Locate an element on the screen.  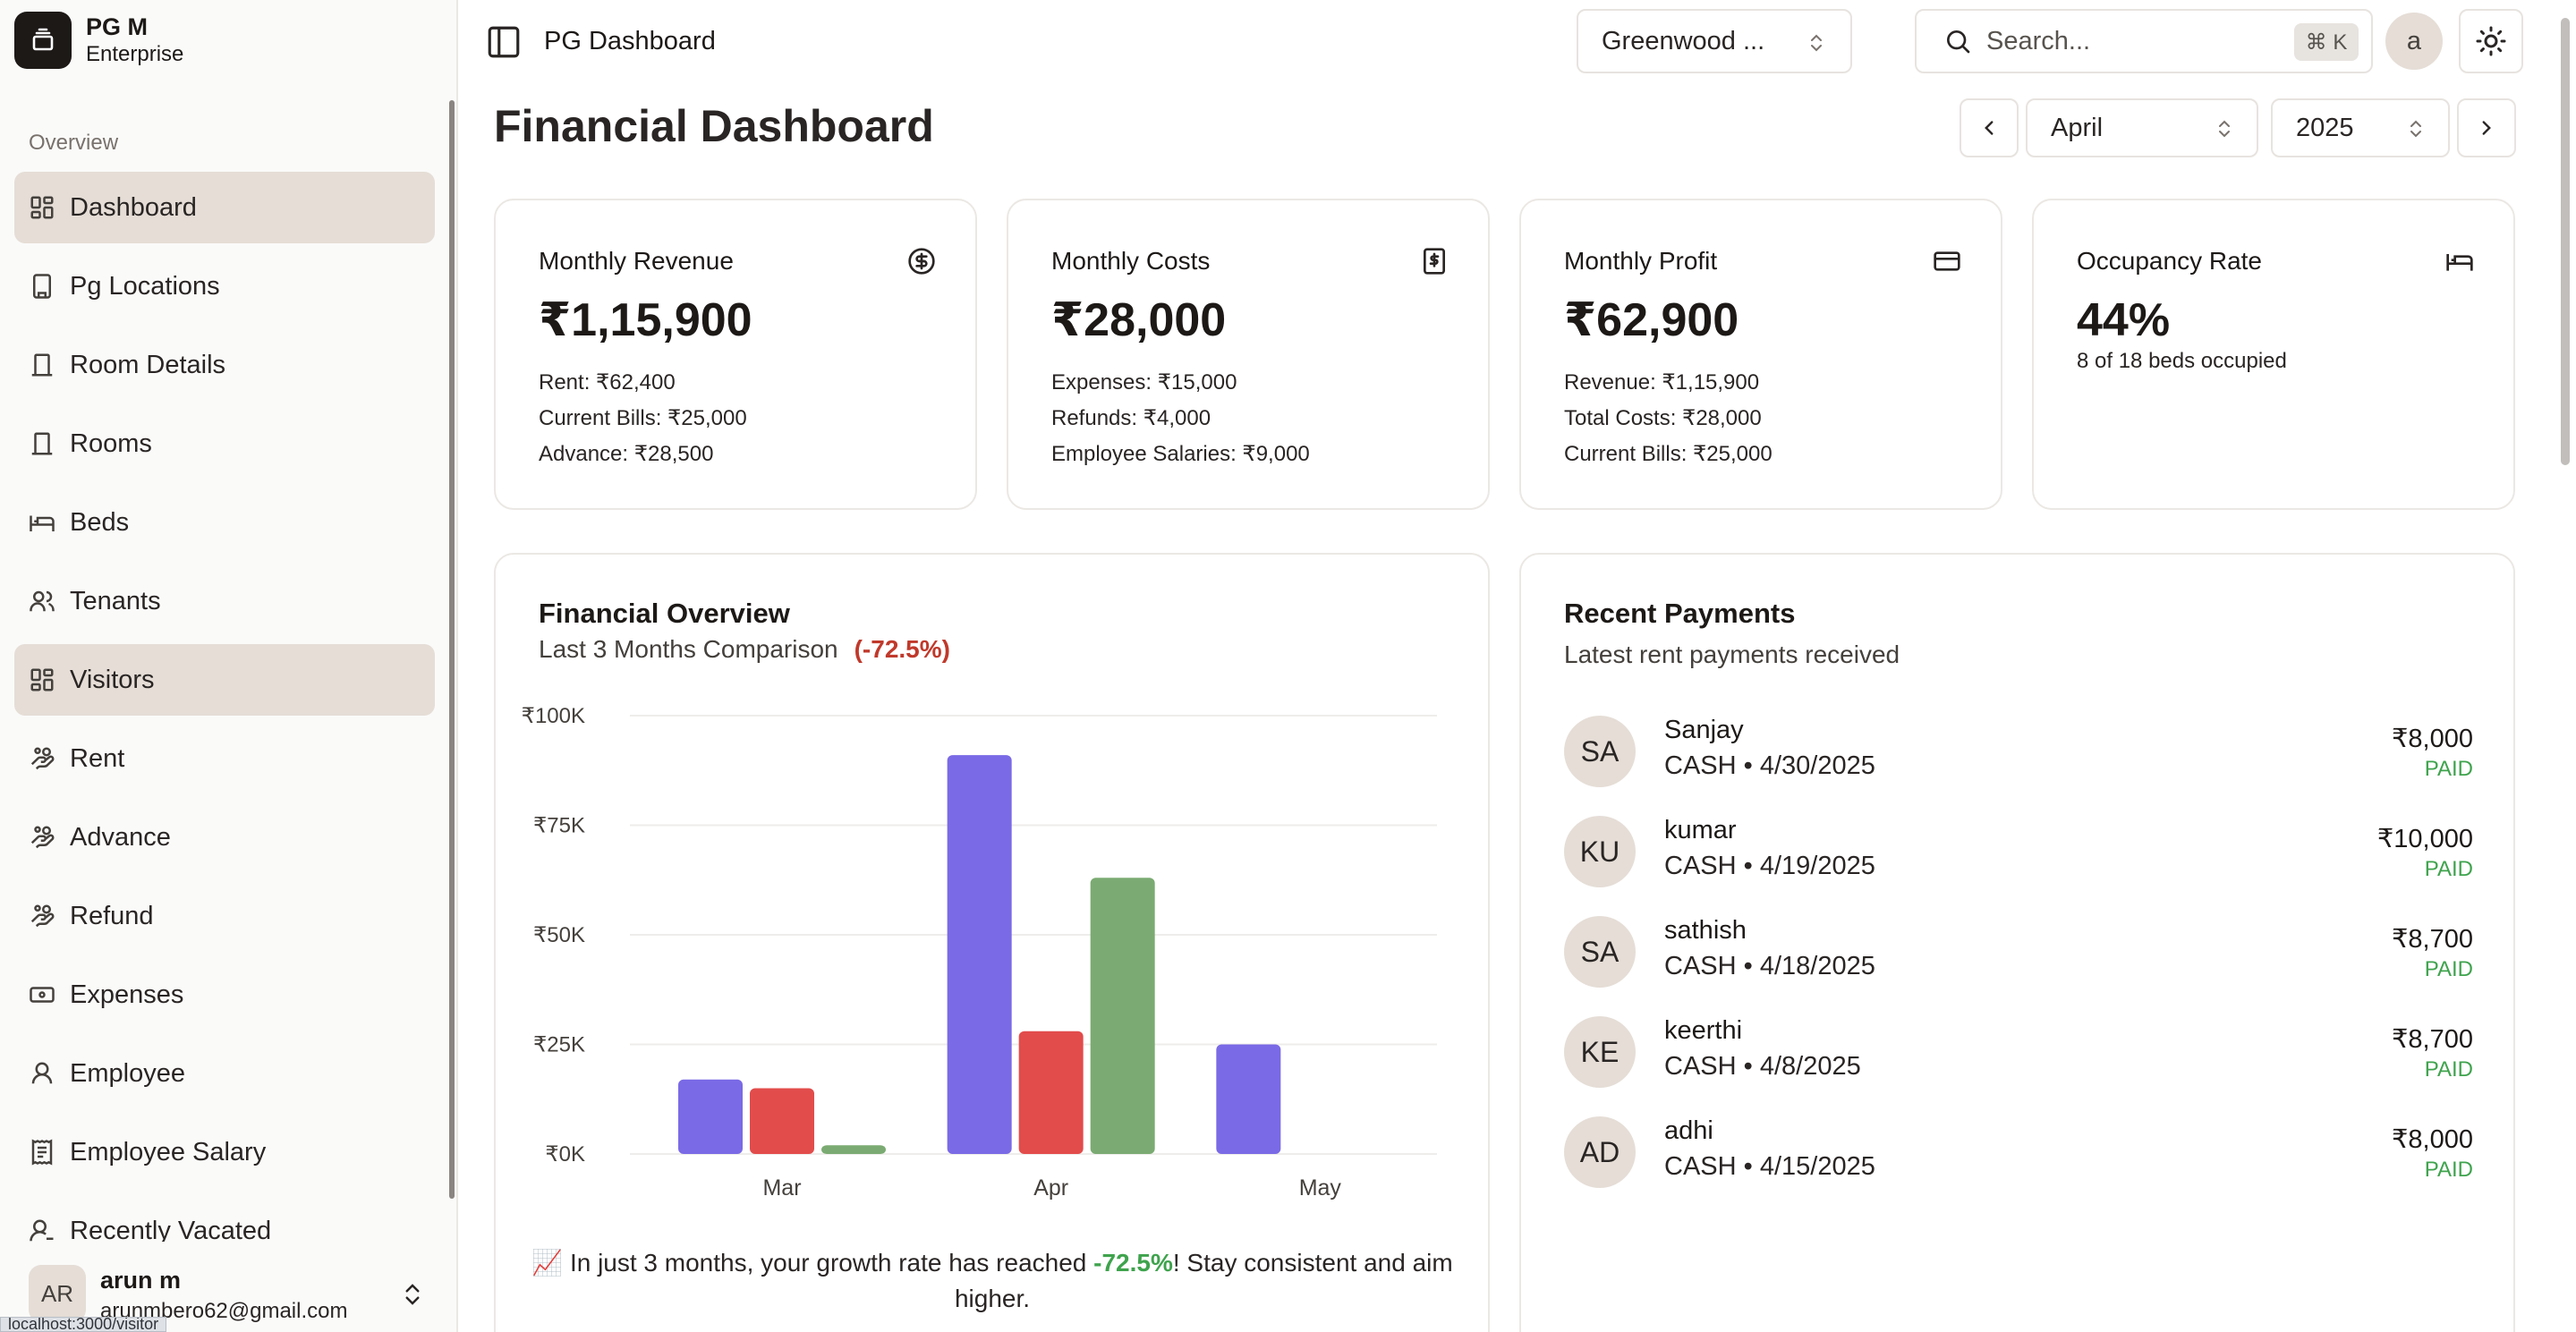
list-item: SA Sanjay CASH • 4/30/2025 ₹8,000 PAID is located at coordinates (2018, 760).